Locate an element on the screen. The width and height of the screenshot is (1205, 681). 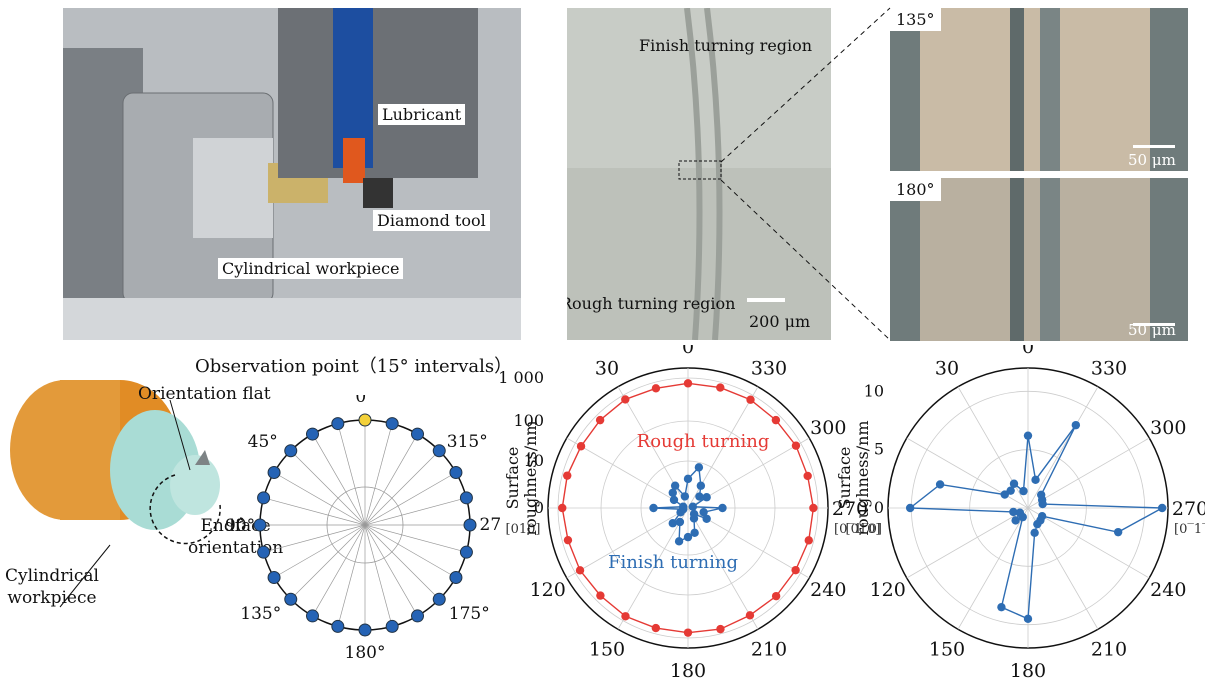
observation-angle-label: 0° is located at coordinates (364, 401).